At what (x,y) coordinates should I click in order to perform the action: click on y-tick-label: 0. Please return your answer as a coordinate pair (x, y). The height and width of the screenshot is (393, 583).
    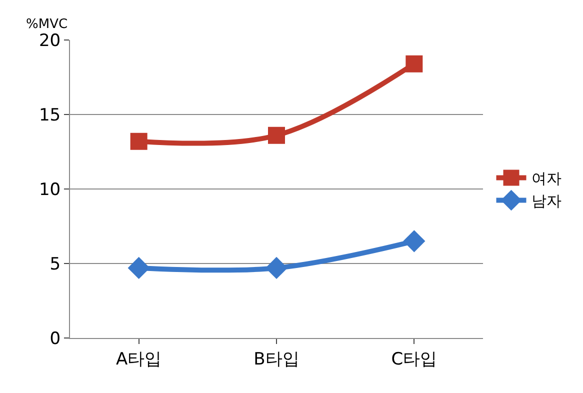
    Looking at the image, I should click on (55, 338).